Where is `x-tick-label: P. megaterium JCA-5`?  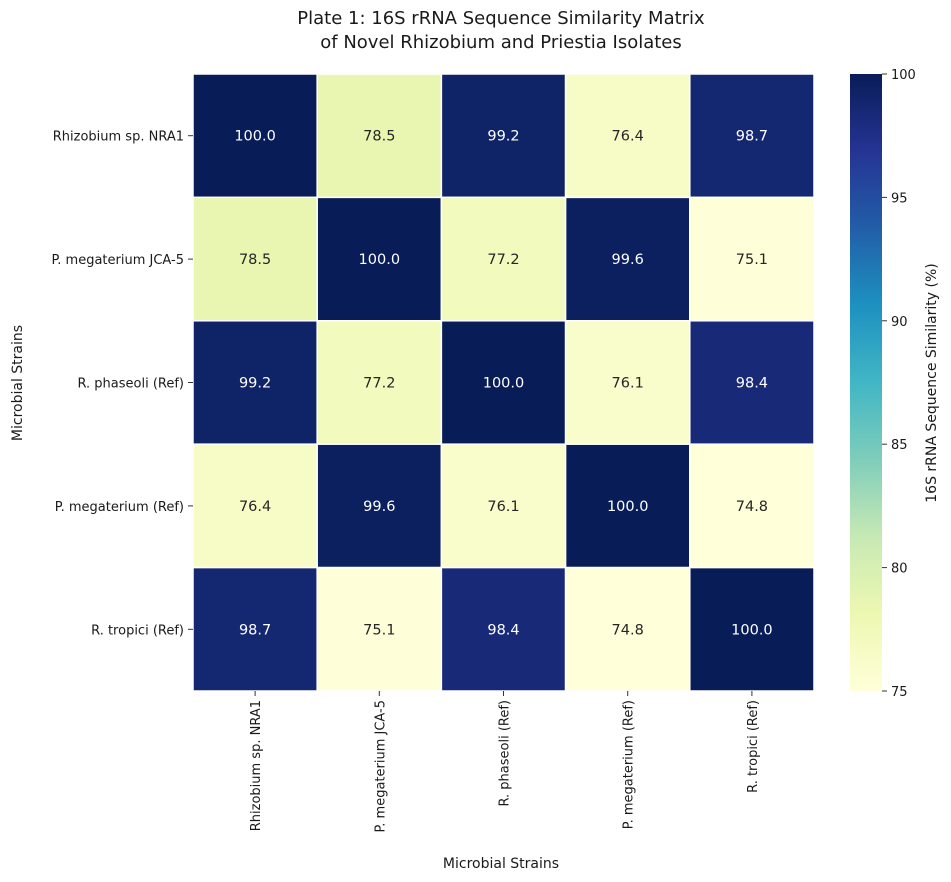 x-tick-label: P. megaterium JCA-5 is located at coordinates (380, 766).